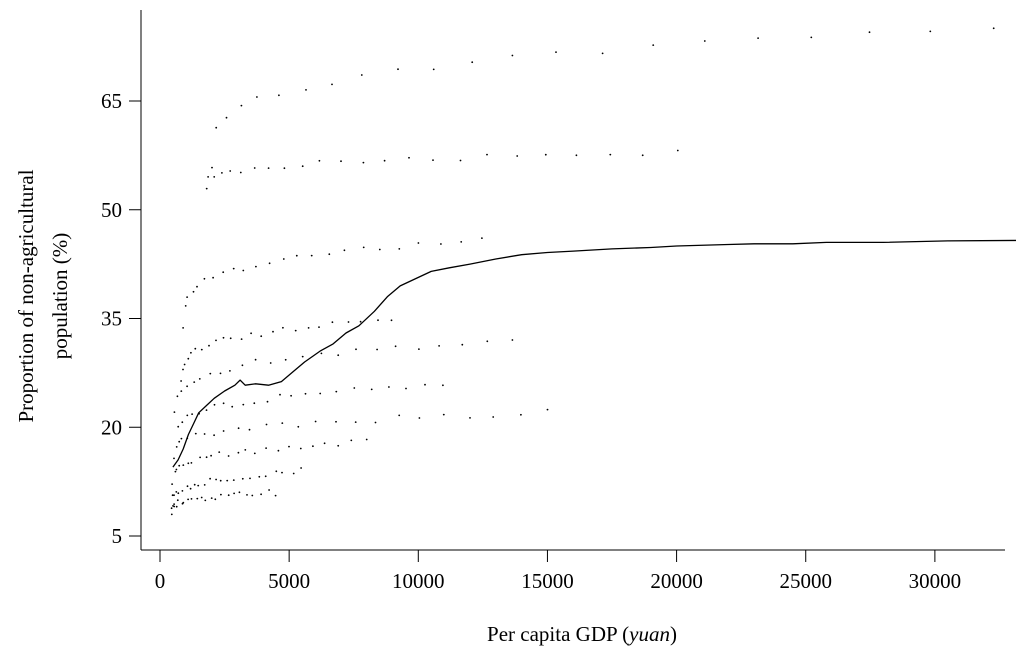 Image resolution: width=1016 pixels, height=654 pixels. I want to click on x-tick-label: 30000, so click(935, 581).